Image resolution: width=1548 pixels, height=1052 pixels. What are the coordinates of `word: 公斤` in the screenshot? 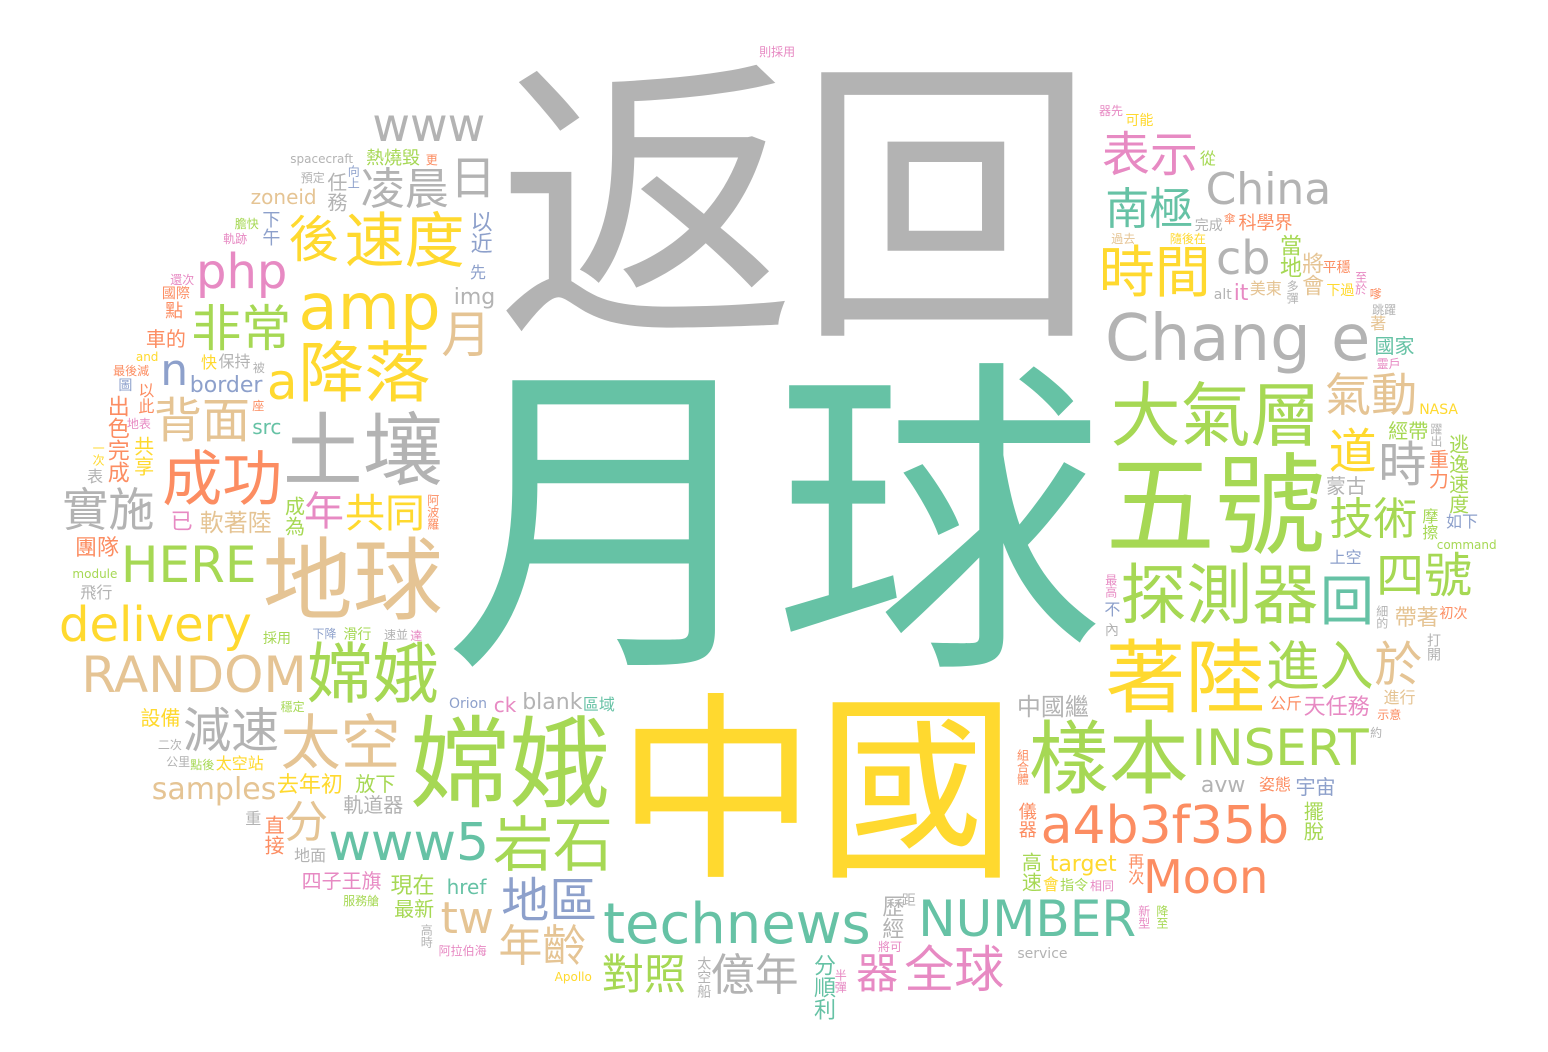 It's located at (1285, 704).